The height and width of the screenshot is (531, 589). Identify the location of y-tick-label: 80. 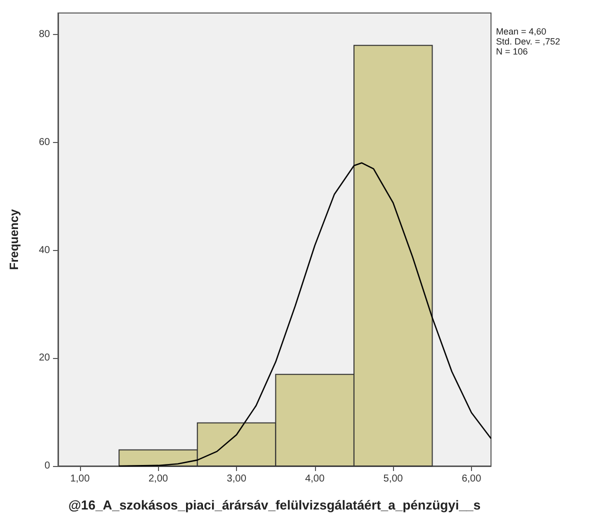
(44, 34).